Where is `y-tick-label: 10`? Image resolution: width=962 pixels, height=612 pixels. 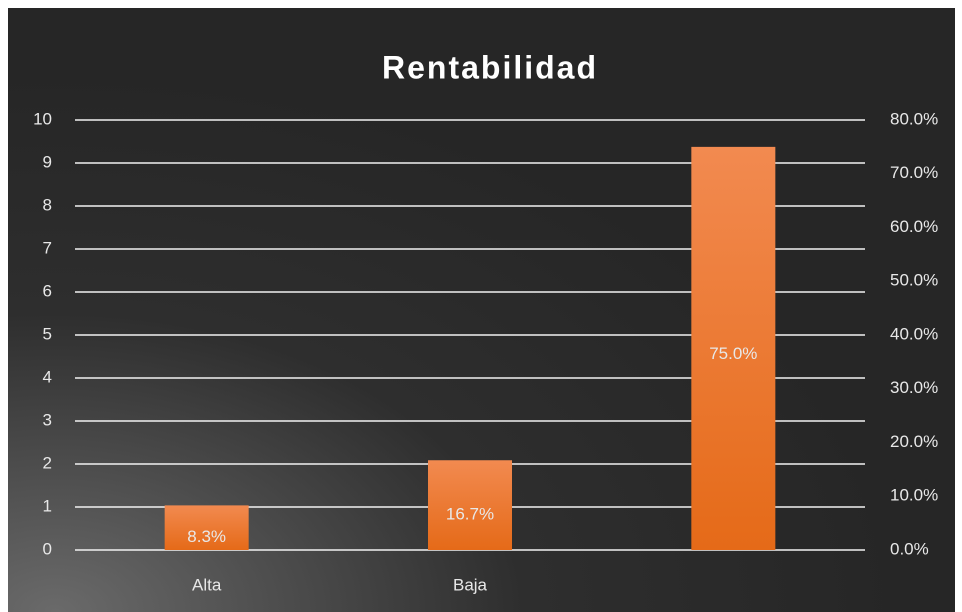 y-tick-label: 10 is located at coordinates (42, 118).